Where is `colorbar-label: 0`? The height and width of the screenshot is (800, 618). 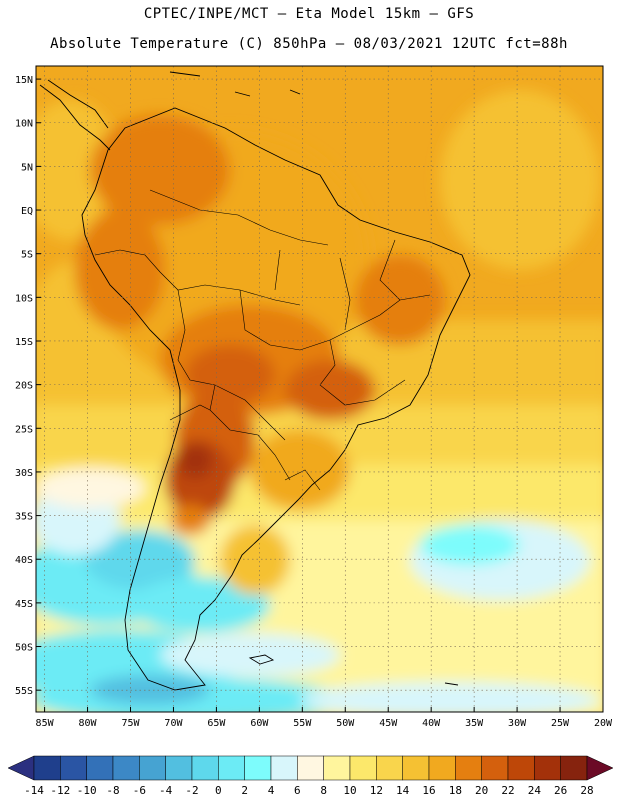 colorbar-label: 0 is located at coordinates (218, 790).